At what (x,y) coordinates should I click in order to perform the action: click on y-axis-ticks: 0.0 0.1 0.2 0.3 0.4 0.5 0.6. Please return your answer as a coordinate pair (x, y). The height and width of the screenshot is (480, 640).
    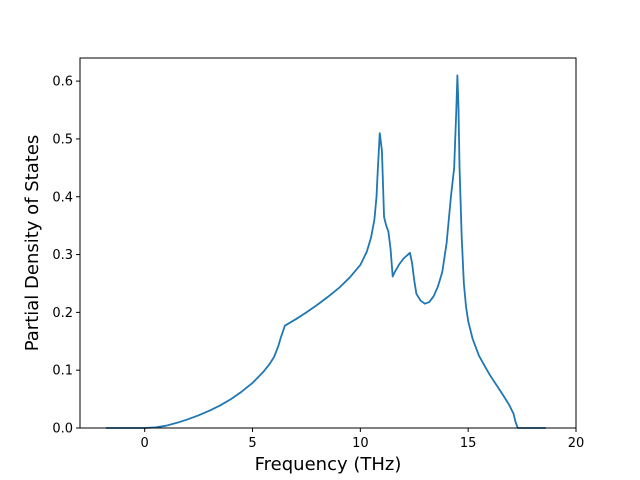
    Looking at the image, I should click on (66, 256).